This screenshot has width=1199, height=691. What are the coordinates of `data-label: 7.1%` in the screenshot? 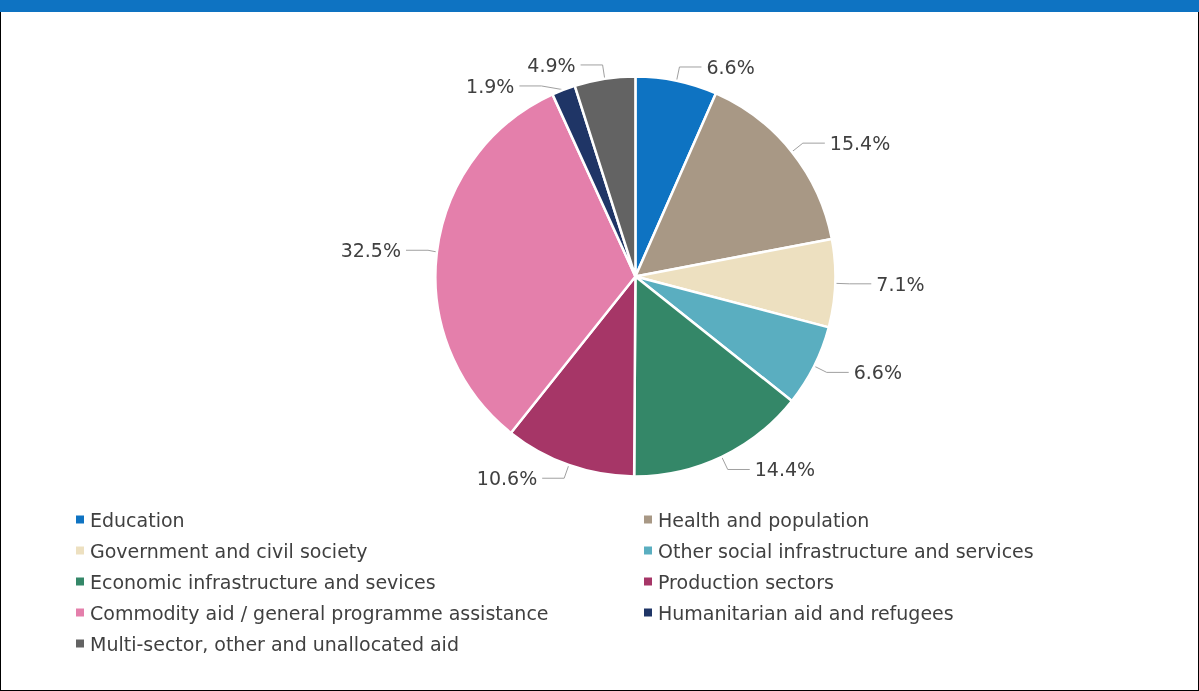 It's located at (900, 283).